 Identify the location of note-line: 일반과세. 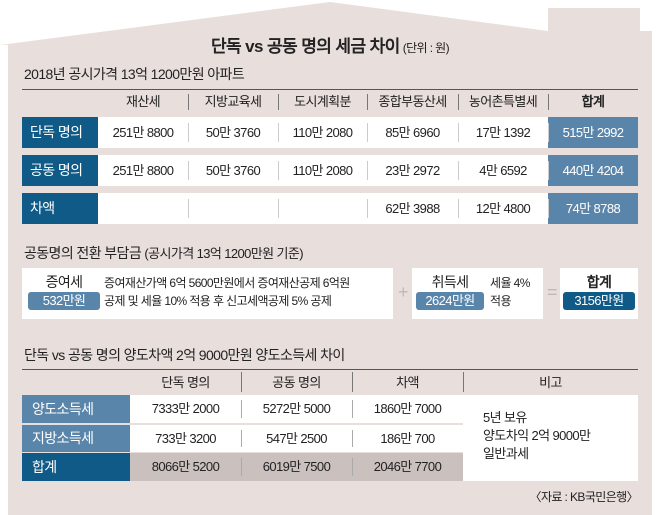
(506, 453).